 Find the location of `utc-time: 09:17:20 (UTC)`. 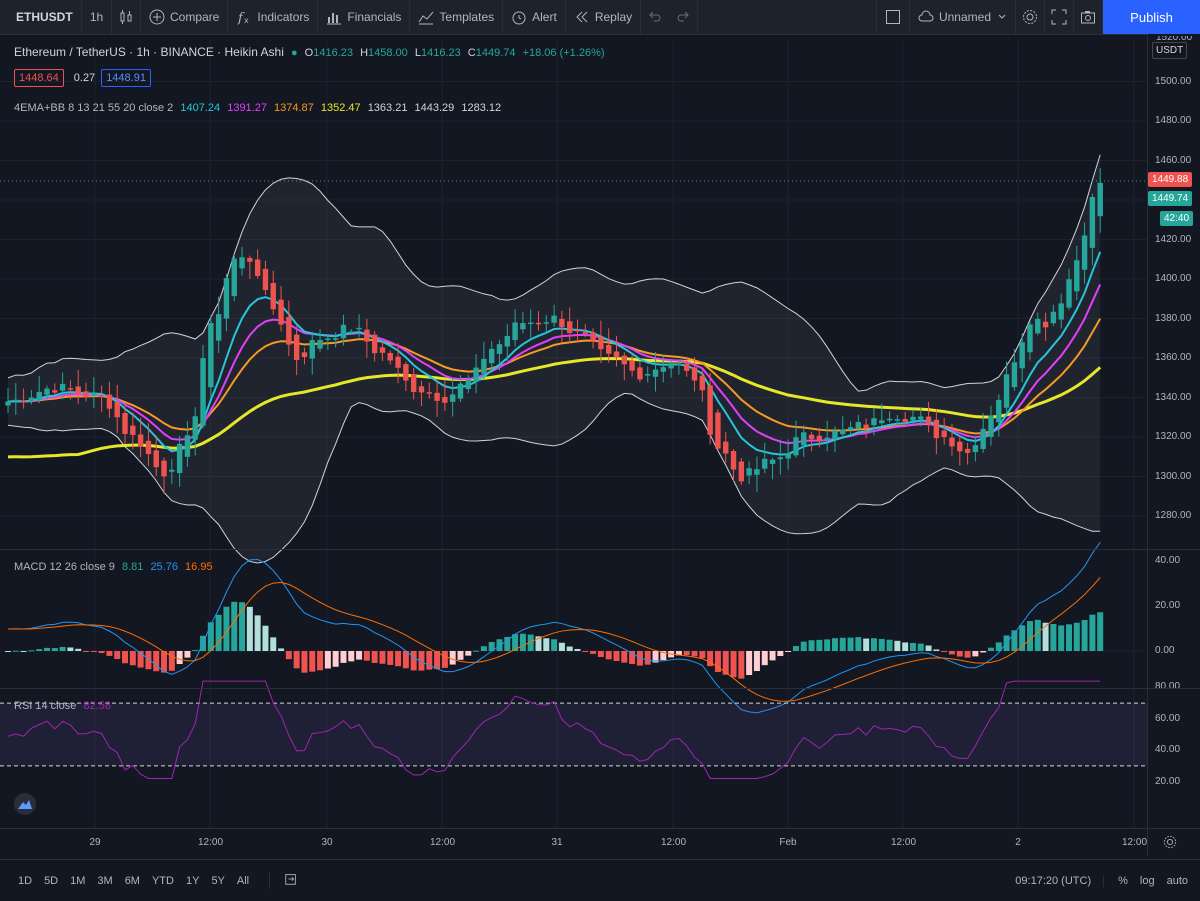

utc-time: 09:17:20 (UTC) is located at coordinates (1057, 880).